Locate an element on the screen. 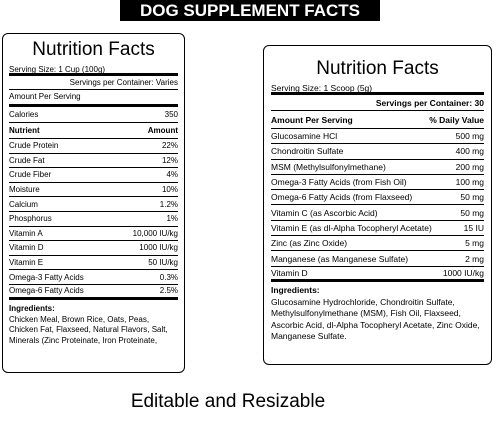 Image resolution: width=500 pixels, height=421 pixels. nutrient-name: Calcium is located at coordinates (23, 204).